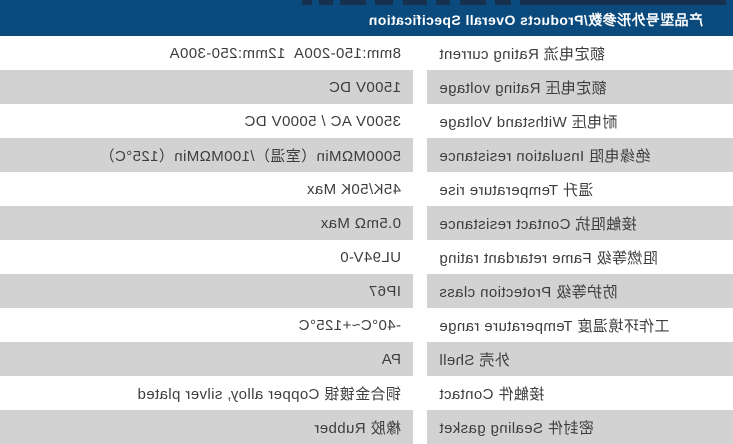  I want to click on table-row: 防护等级 Protection class IP67, so click(366, 291).